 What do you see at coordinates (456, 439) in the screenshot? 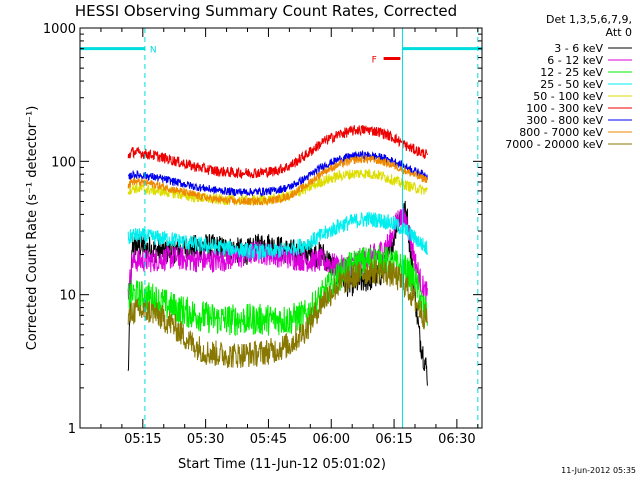
I see `x-tick-label-5: 06:30` at bounding box center [456, 439].